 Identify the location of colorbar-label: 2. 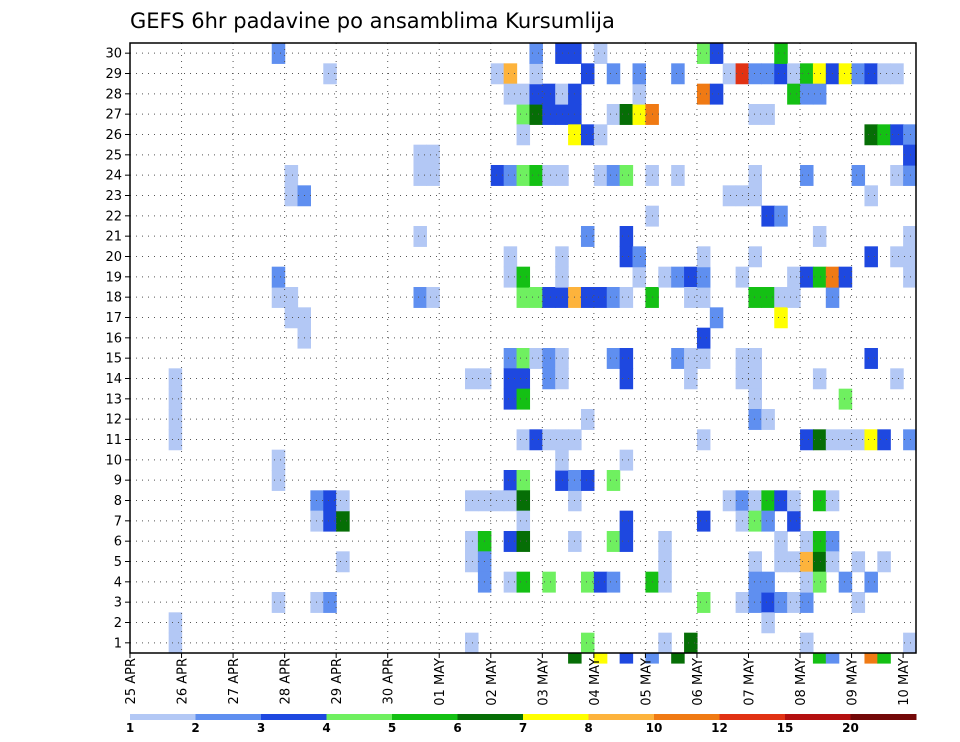
(195, 728).